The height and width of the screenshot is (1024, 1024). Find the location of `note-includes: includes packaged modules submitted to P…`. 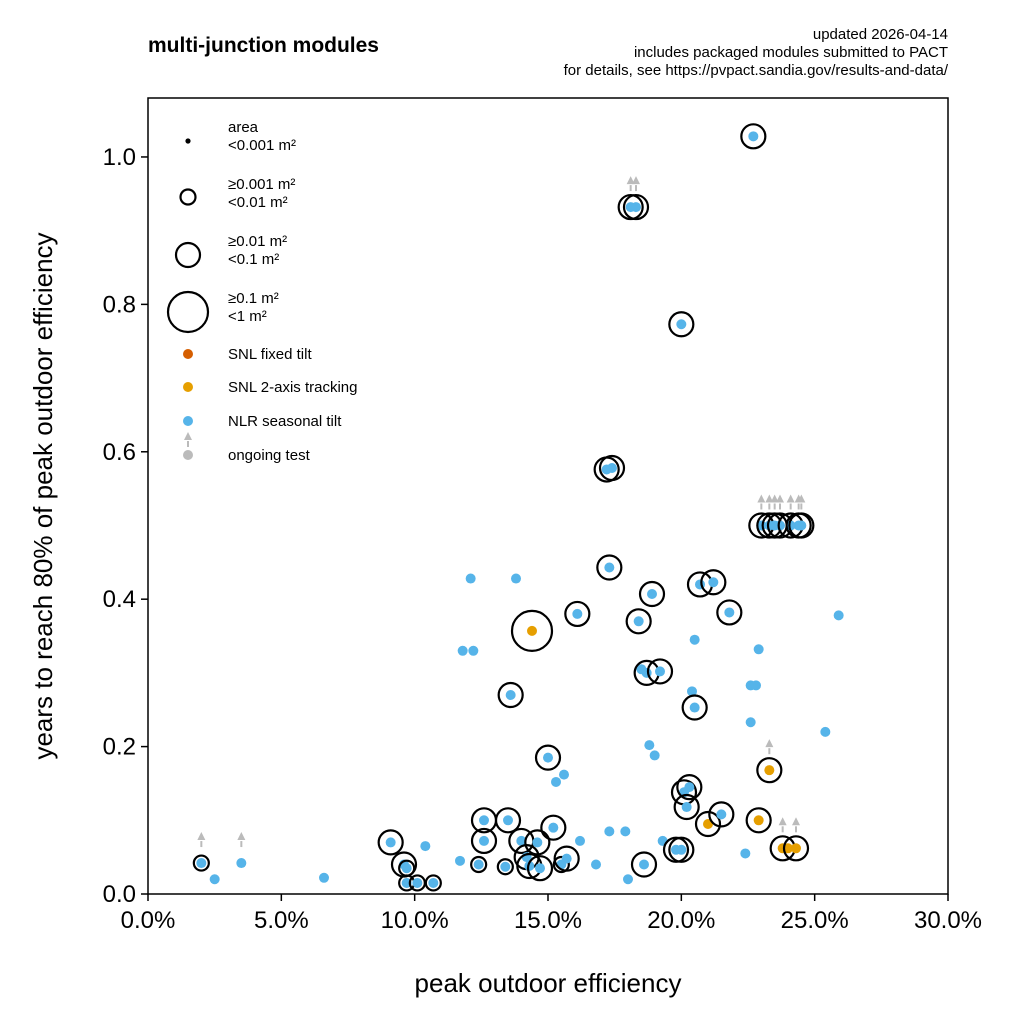

note-includes: includes packaged modules submitted to P… is located at coordinates (790, 52).